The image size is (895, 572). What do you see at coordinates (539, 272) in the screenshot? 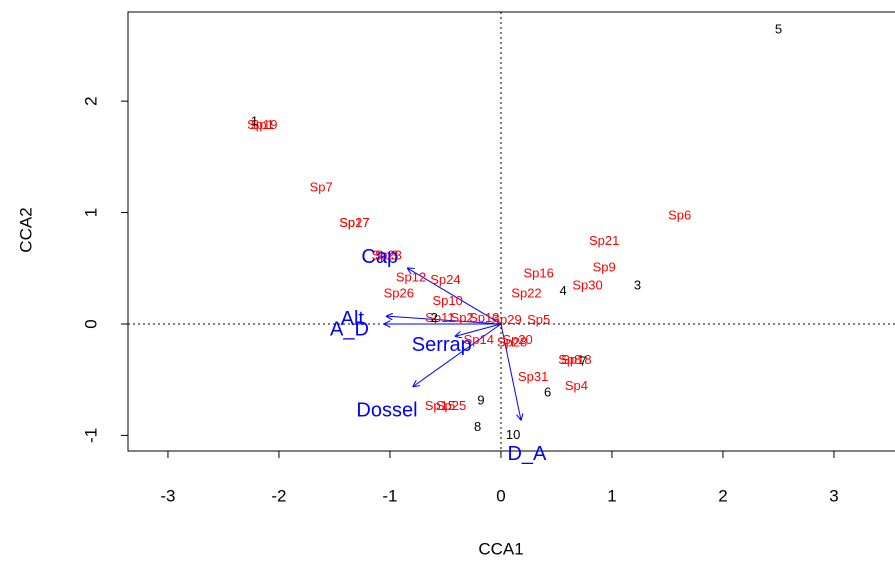
I see `species-label: Sp16` at bounding box center [539, 272].